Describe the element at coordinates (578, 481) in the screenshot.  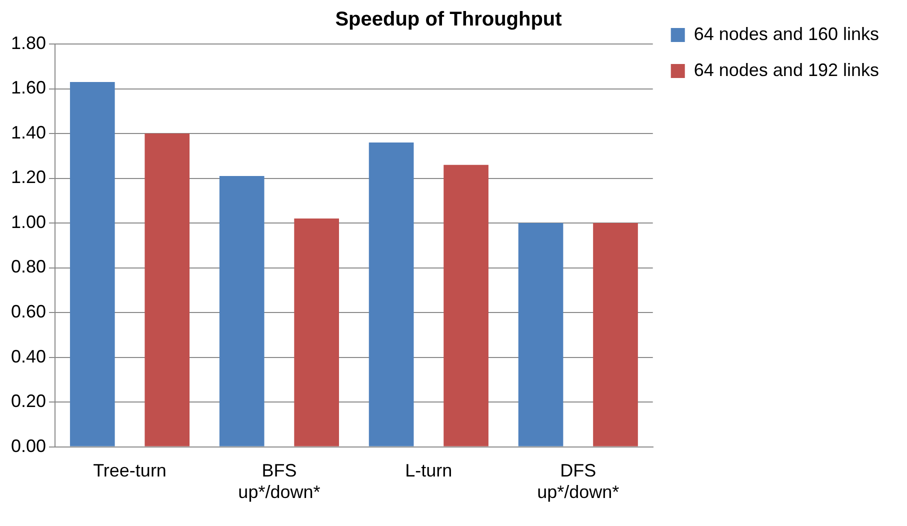
I see `x-tick-label: DFS up*/down*` at that location.